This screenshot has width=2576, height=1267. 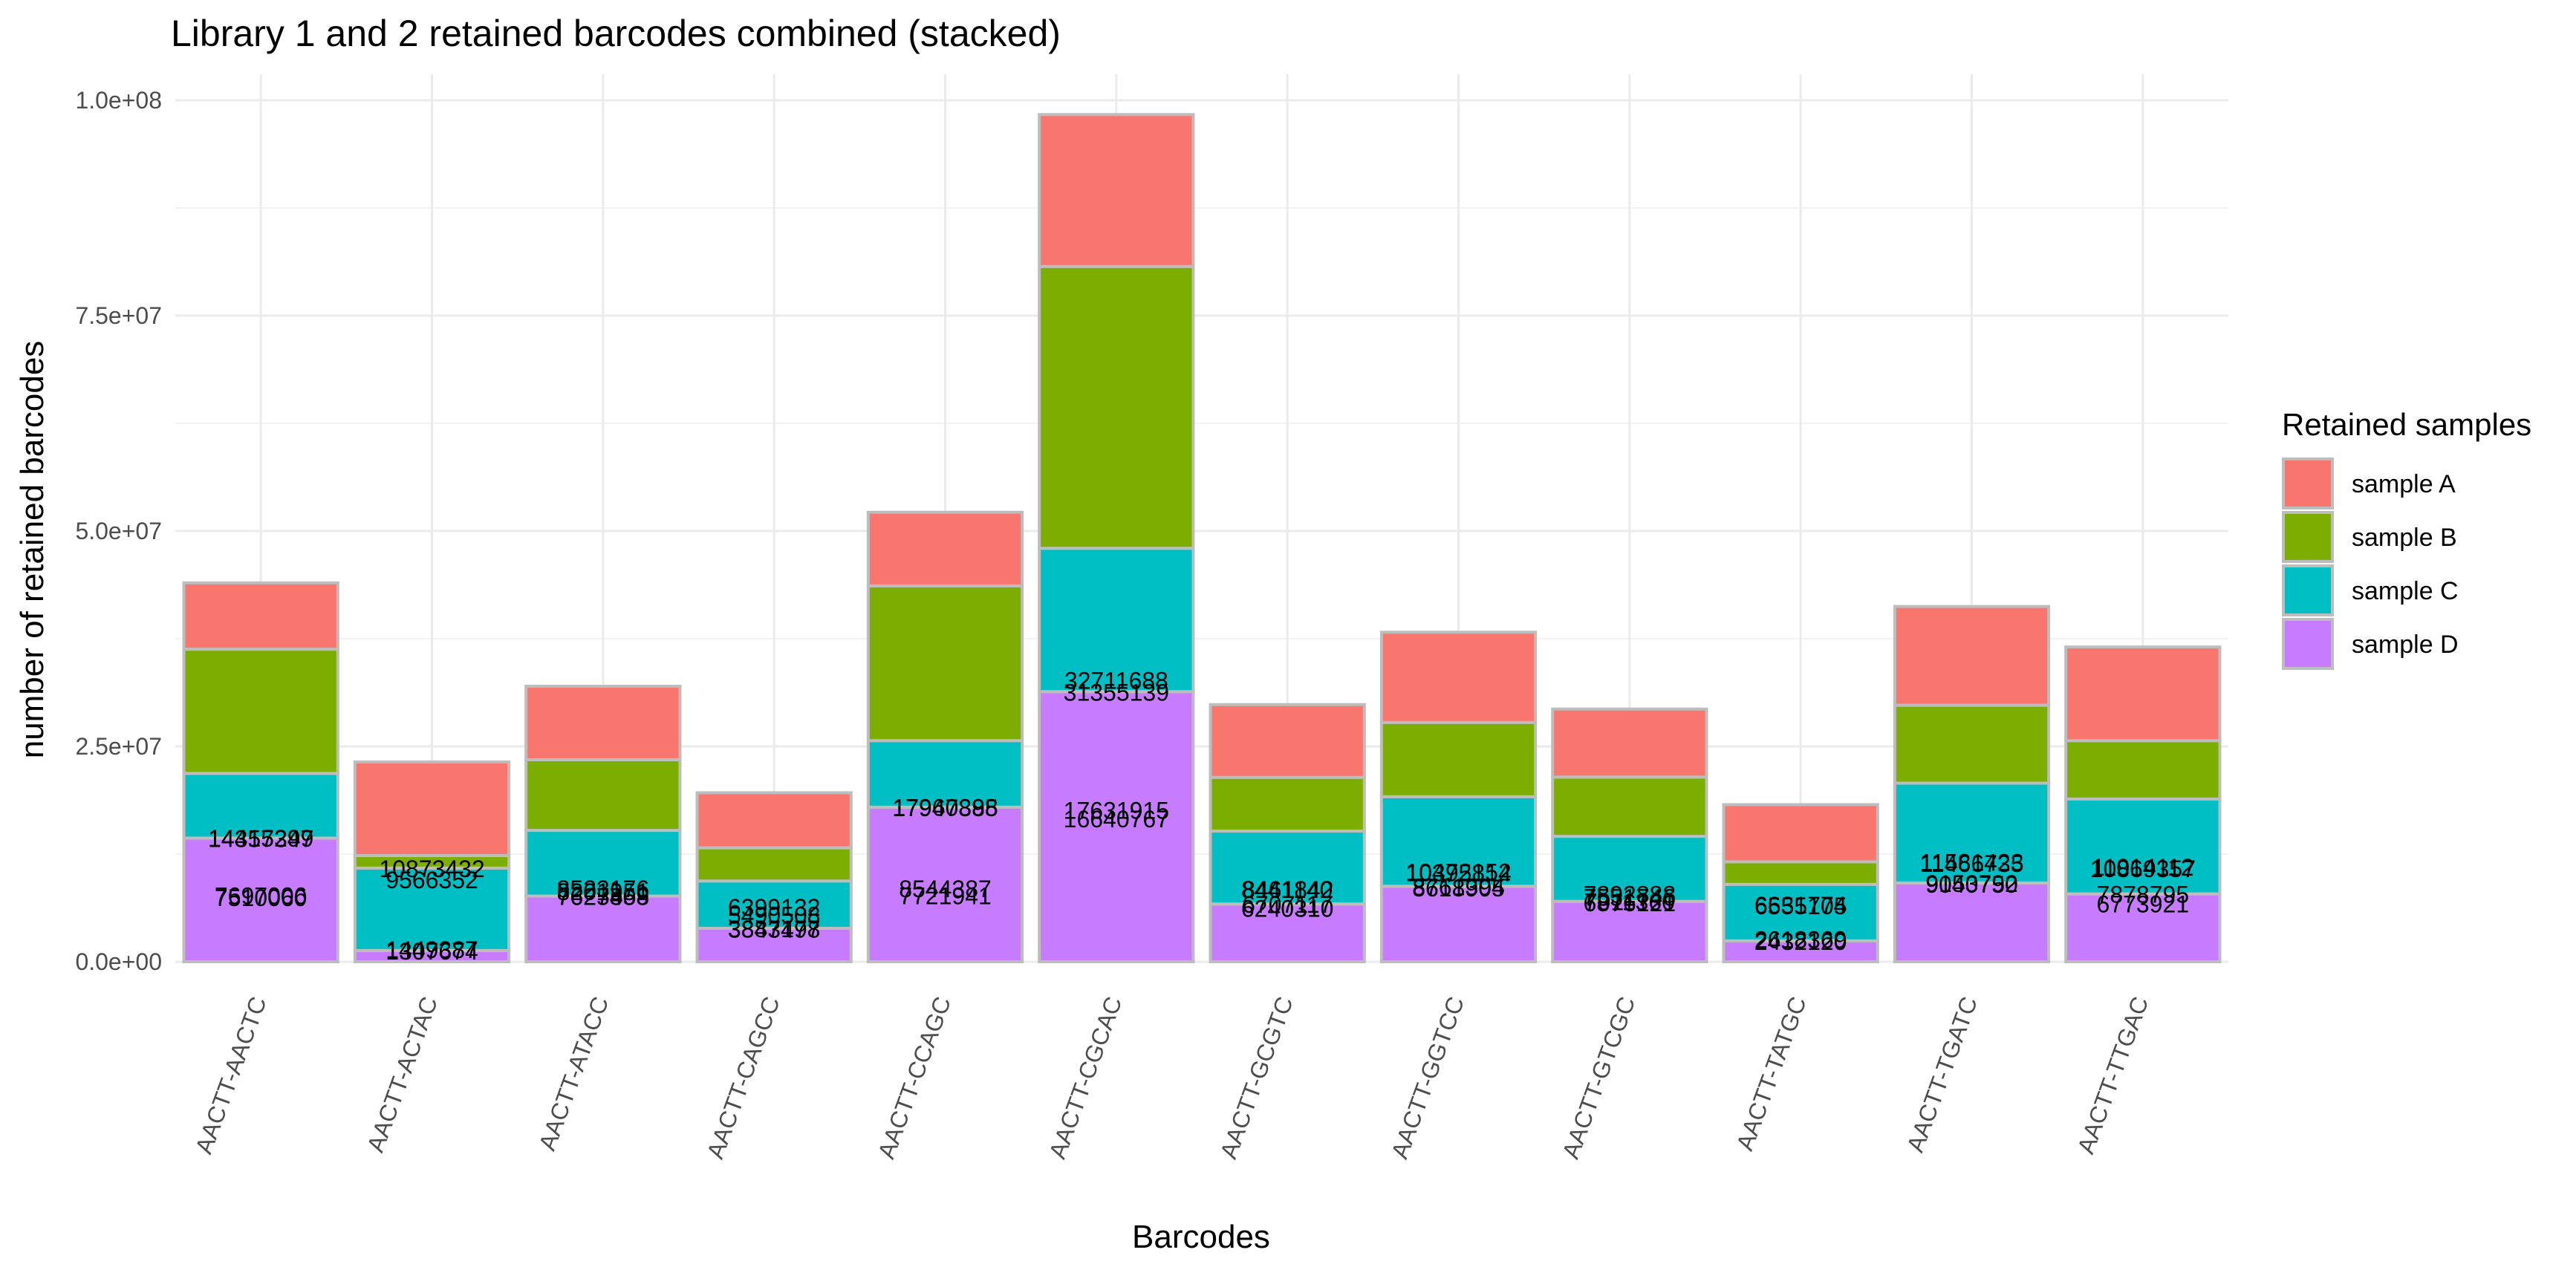 I want to click on data-label: 8523176, so click(x=603, y=889).